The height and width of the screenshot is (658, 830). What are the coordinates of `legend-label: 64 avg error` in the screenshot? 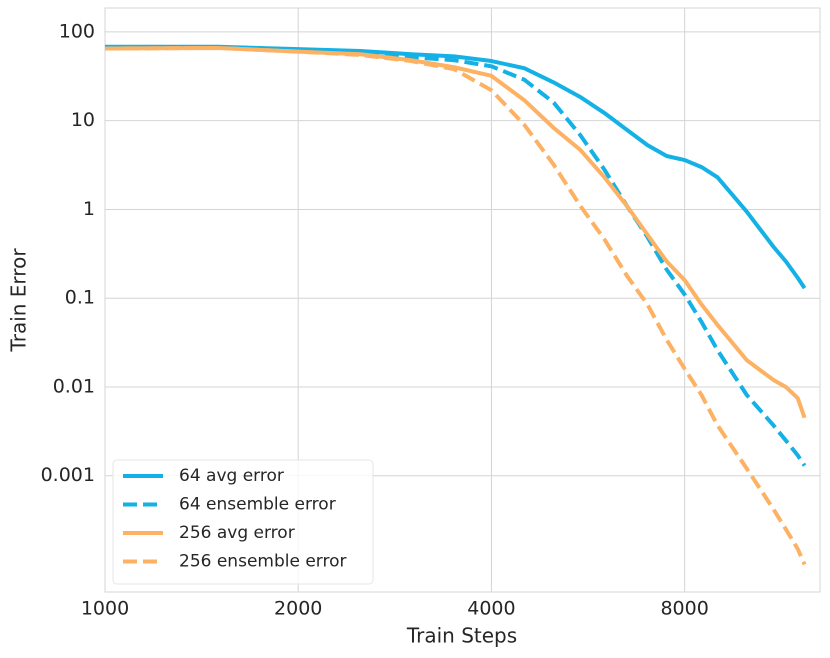 It's located at (231, 476).